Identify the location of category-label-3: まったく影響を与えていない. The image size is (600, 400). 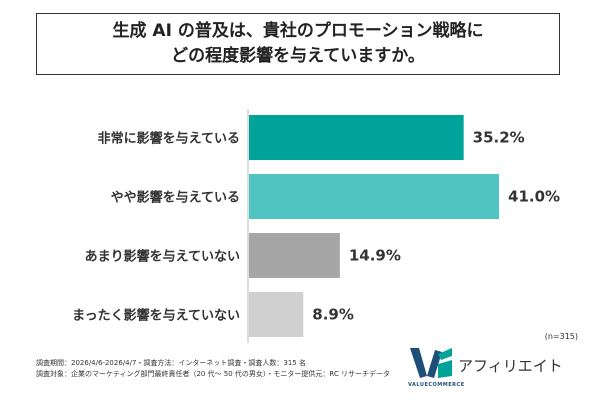
(156, 316).